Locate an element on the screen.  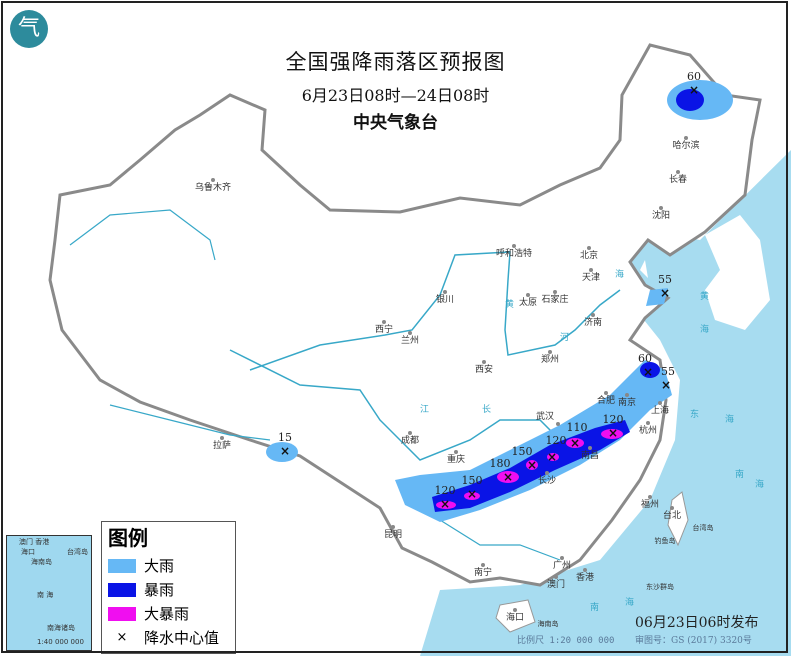
yellow-river is located at coordinates (435, 311).